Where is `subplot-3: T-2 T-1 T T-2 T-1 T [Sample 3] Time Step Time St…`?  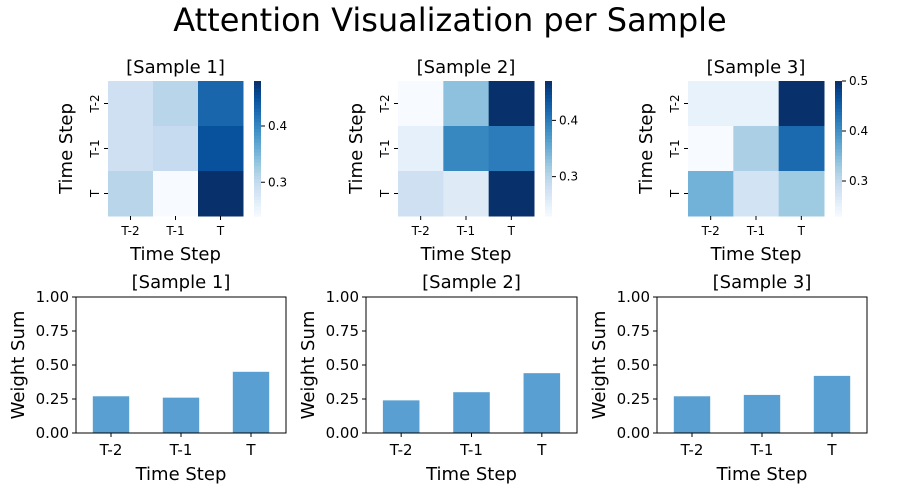
subplot-3: T-2 T-1 T T-2 T-1 T [Sample 3] Time Step Time St… is located at coordinates (752, 161).